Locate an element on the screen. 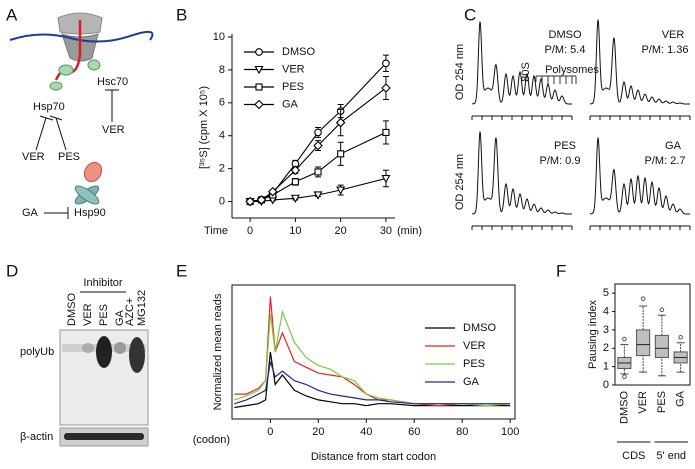 This screenshot has height=469, width=695. x-tick-label: 0 is located at coordinates (250, 231).